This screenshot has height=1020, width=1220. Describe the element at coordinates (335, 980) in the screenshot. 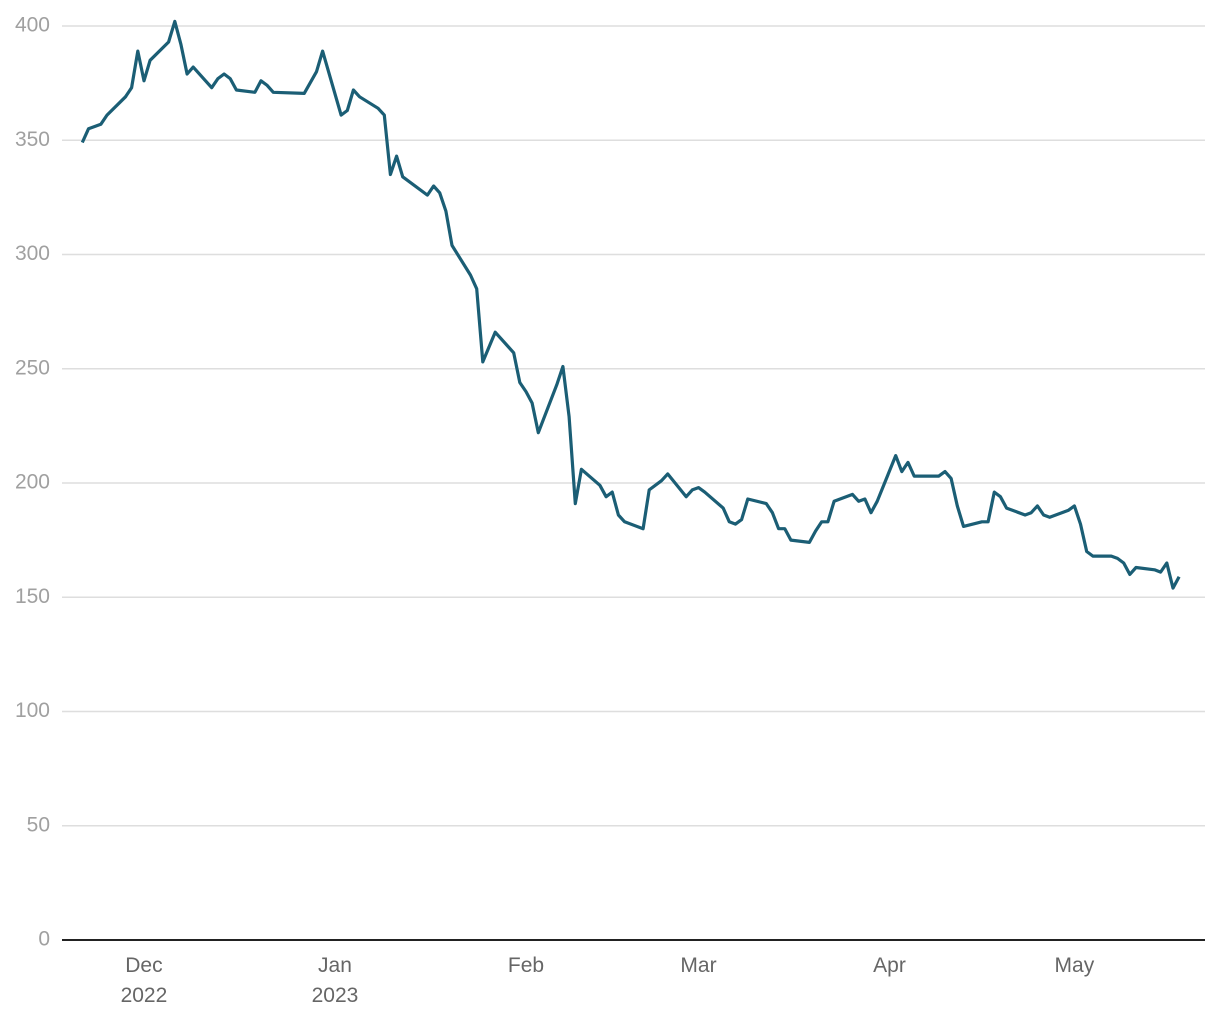

I see `x-tick-label: Jan 2023` at that location.